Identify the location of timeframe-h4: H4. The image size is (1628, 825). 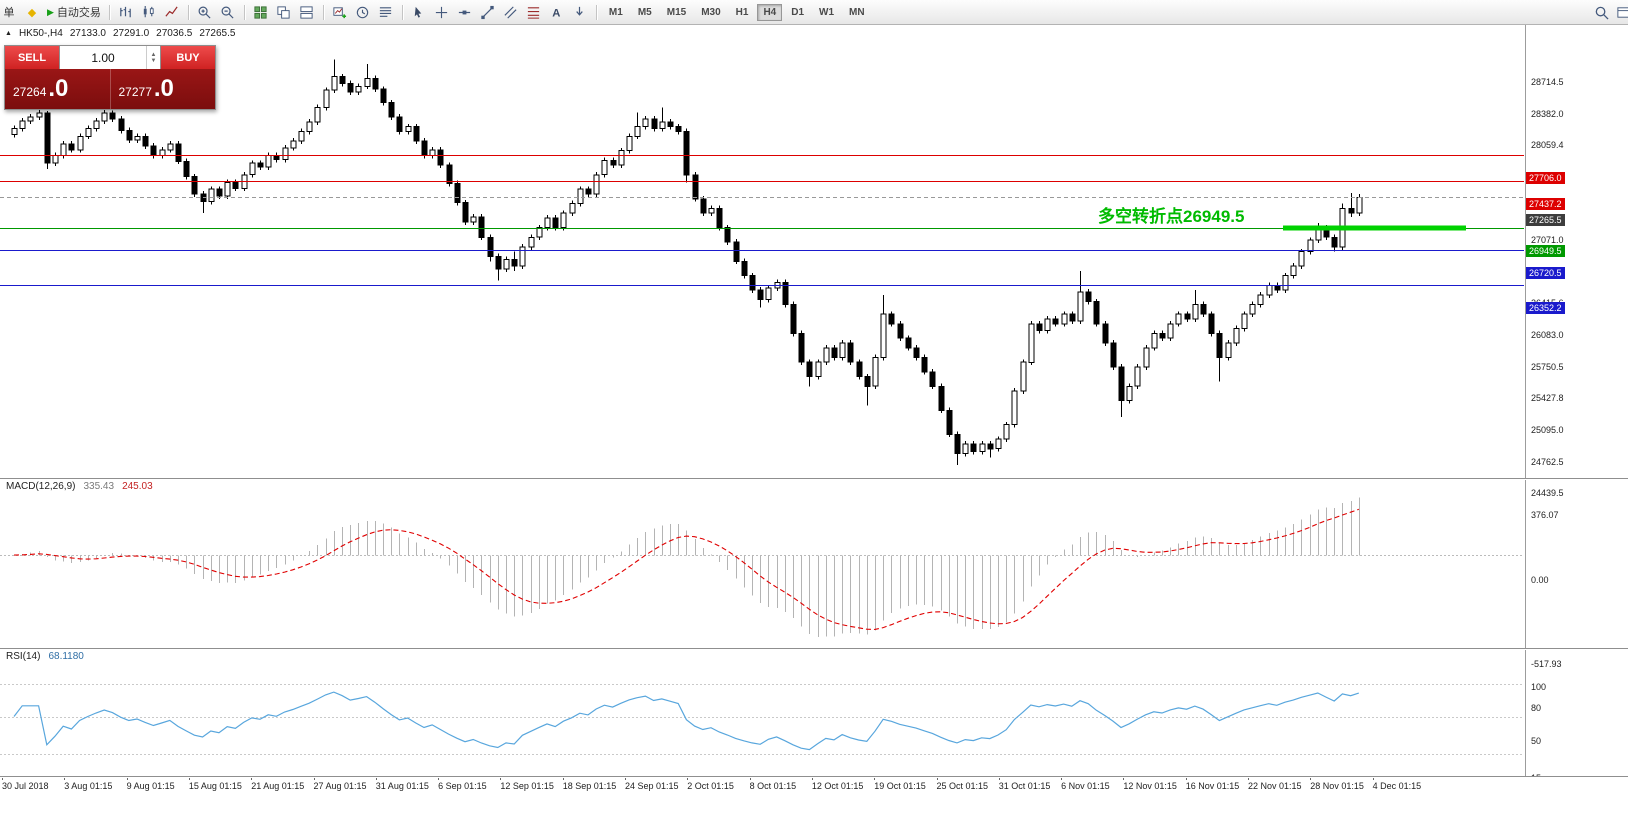
(770, 12).